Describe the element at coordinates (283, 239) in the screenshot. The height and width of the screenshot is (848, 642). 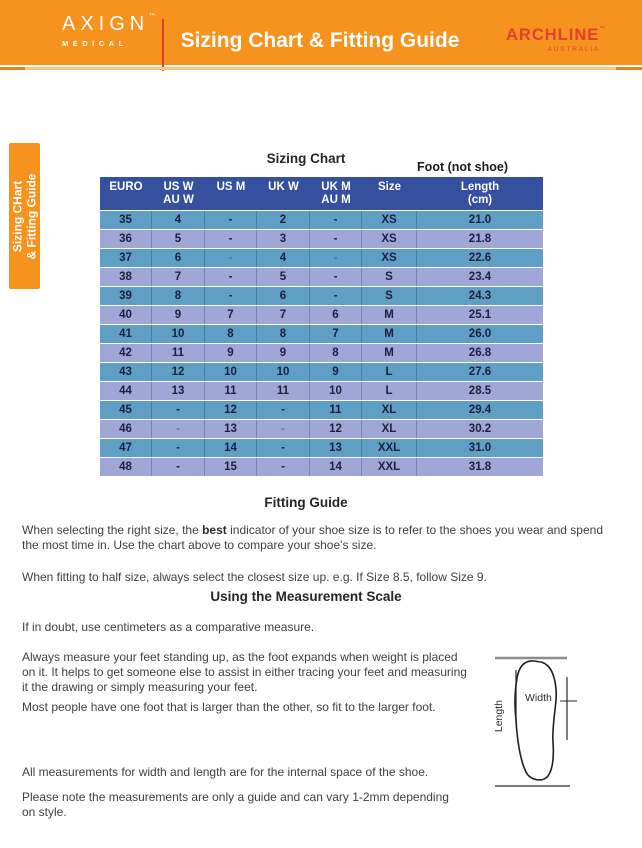
I see `table-cell: 3` at that location.